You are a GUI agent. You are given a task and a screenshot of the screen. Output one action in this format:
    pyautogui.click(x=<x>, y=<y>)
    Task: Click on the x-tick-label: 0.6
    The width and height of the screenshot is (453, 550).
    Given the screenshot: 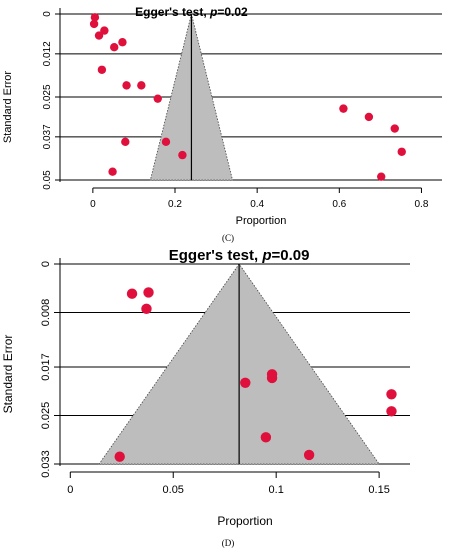 What is the action you would take?
    pyautogui.click(x=339, y=204)
    